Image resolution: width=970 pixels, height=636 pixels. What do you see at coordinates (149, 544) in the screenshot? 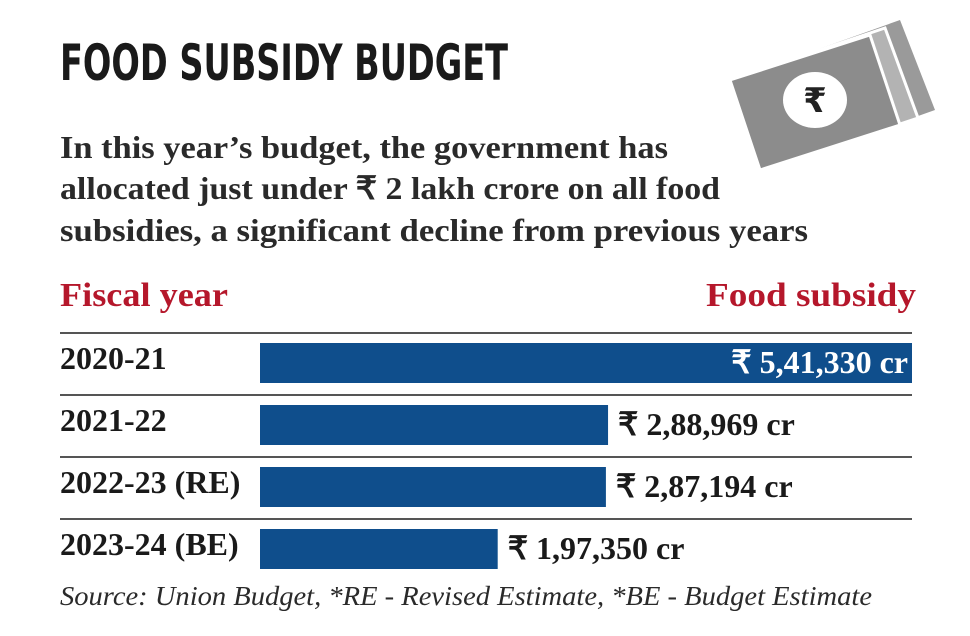
I see `category-label: 2023-24 (BE)` at bounding box center [149, 544].